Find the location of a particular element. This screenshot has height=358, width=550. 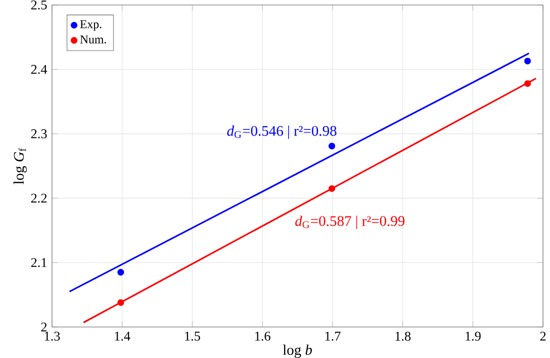

annotation: d$_{G}$=0.587 | r²=0.99 is located at coordinates (349, 223).